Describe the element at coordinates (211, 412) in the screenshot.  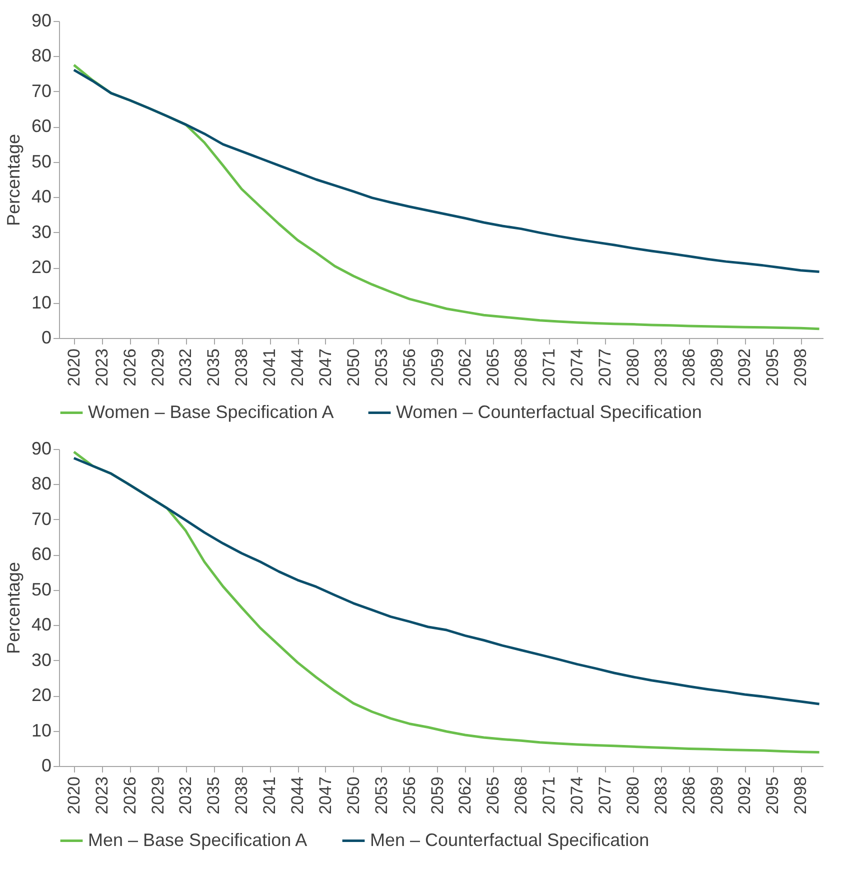
I see `legend-label: Women – Base Specification A` at that location.